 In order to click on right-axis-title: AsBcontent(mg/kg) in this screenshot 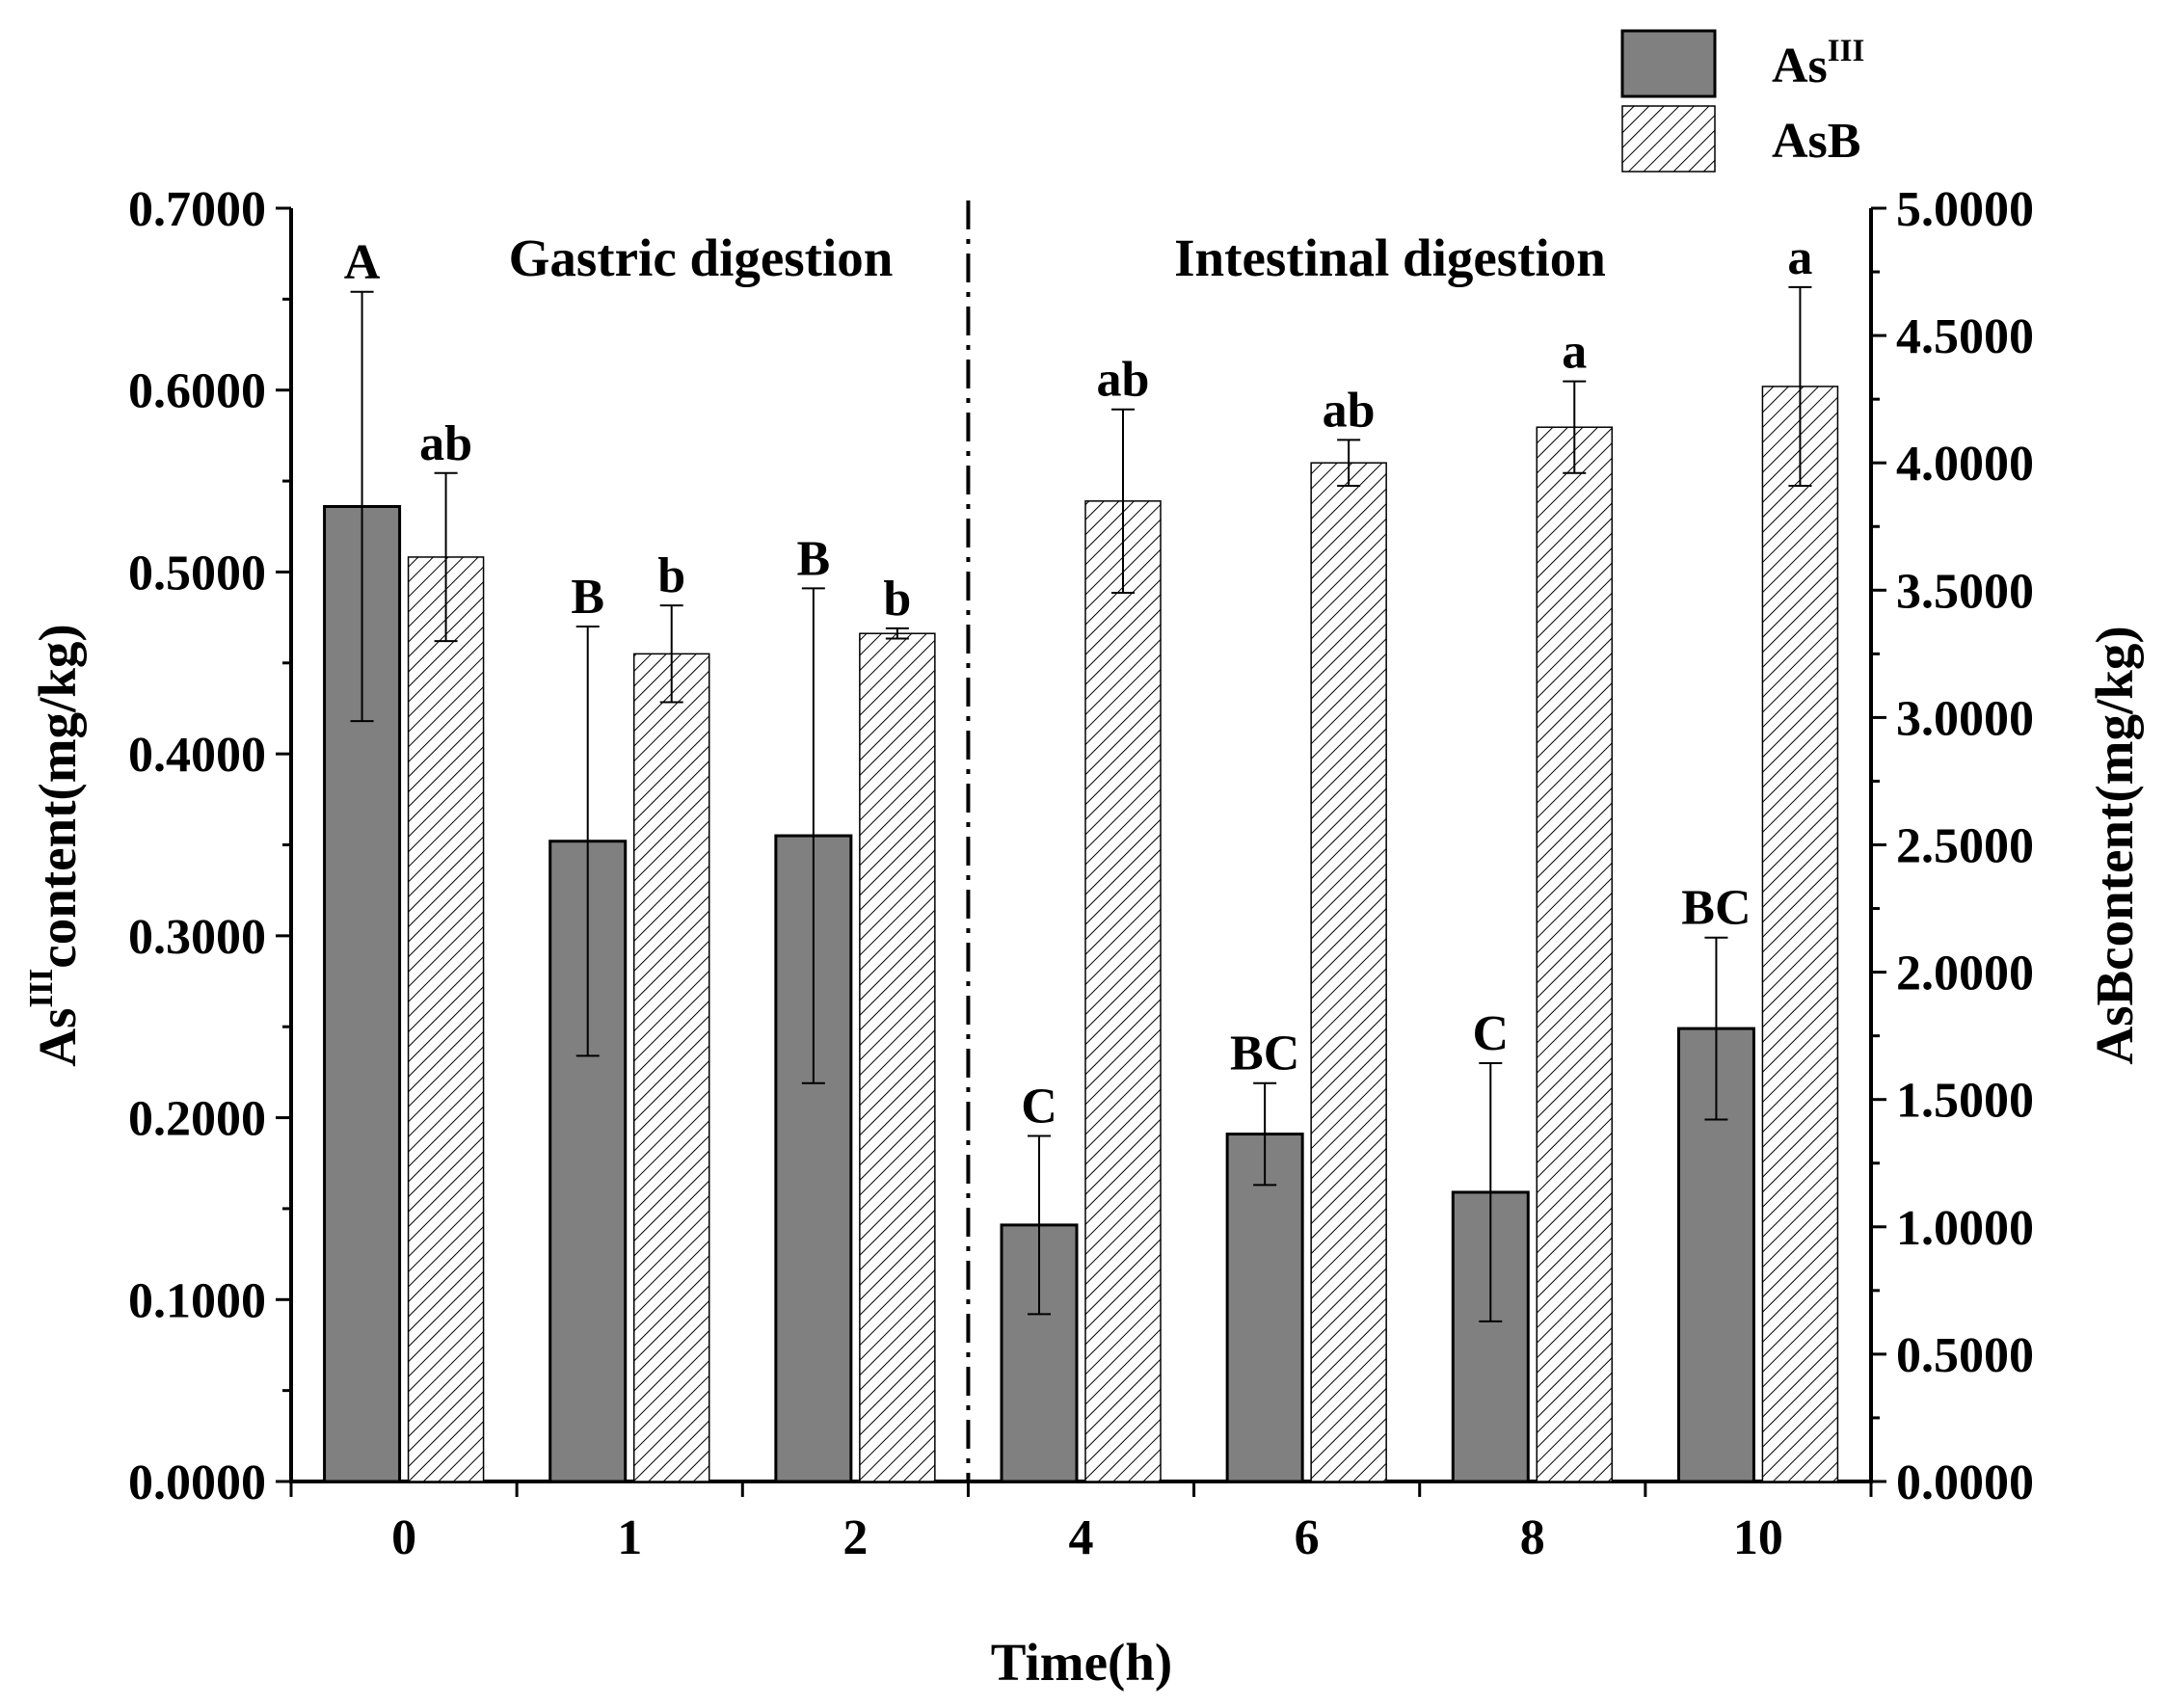, I will do `click(2114, 845)`.